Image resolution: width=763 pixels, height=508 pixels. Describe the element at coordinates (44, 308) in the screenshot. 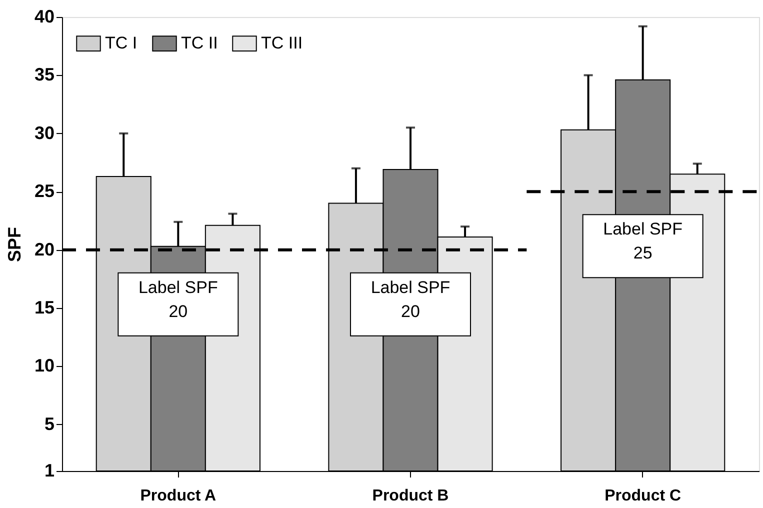

I see `y-tick-label: 15` at that location.